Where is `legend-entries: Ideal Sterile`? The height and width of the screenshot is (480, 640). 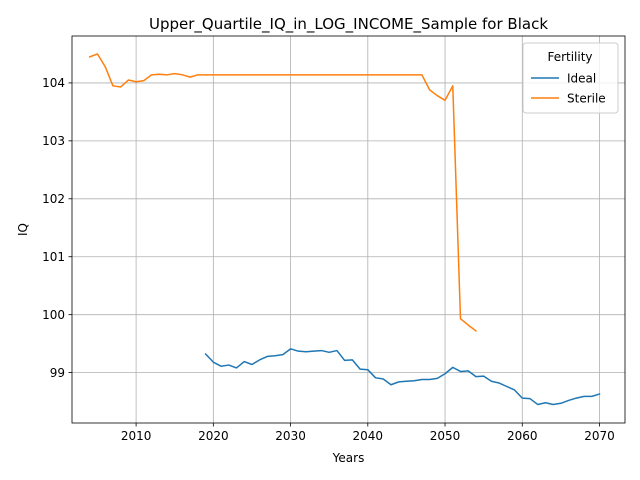
legend-entries: Ideal Sterile is located at coordinates (568, 88).